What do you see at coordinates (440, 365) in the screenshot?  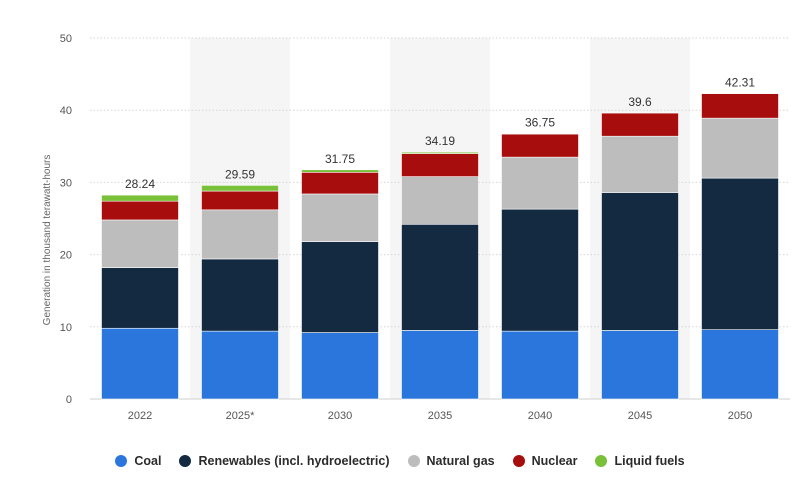 I see `bar-segment-coal-2035` at bounding box center [440, 365].